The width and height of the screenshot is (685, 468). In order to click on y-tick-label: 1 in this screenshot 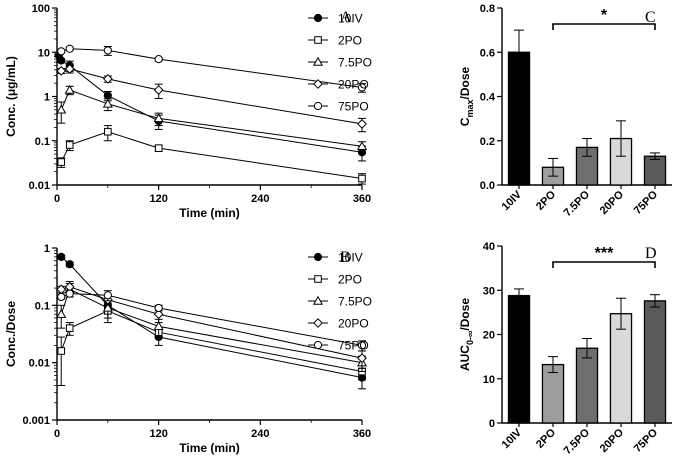, I will do `click(47, 249)`.